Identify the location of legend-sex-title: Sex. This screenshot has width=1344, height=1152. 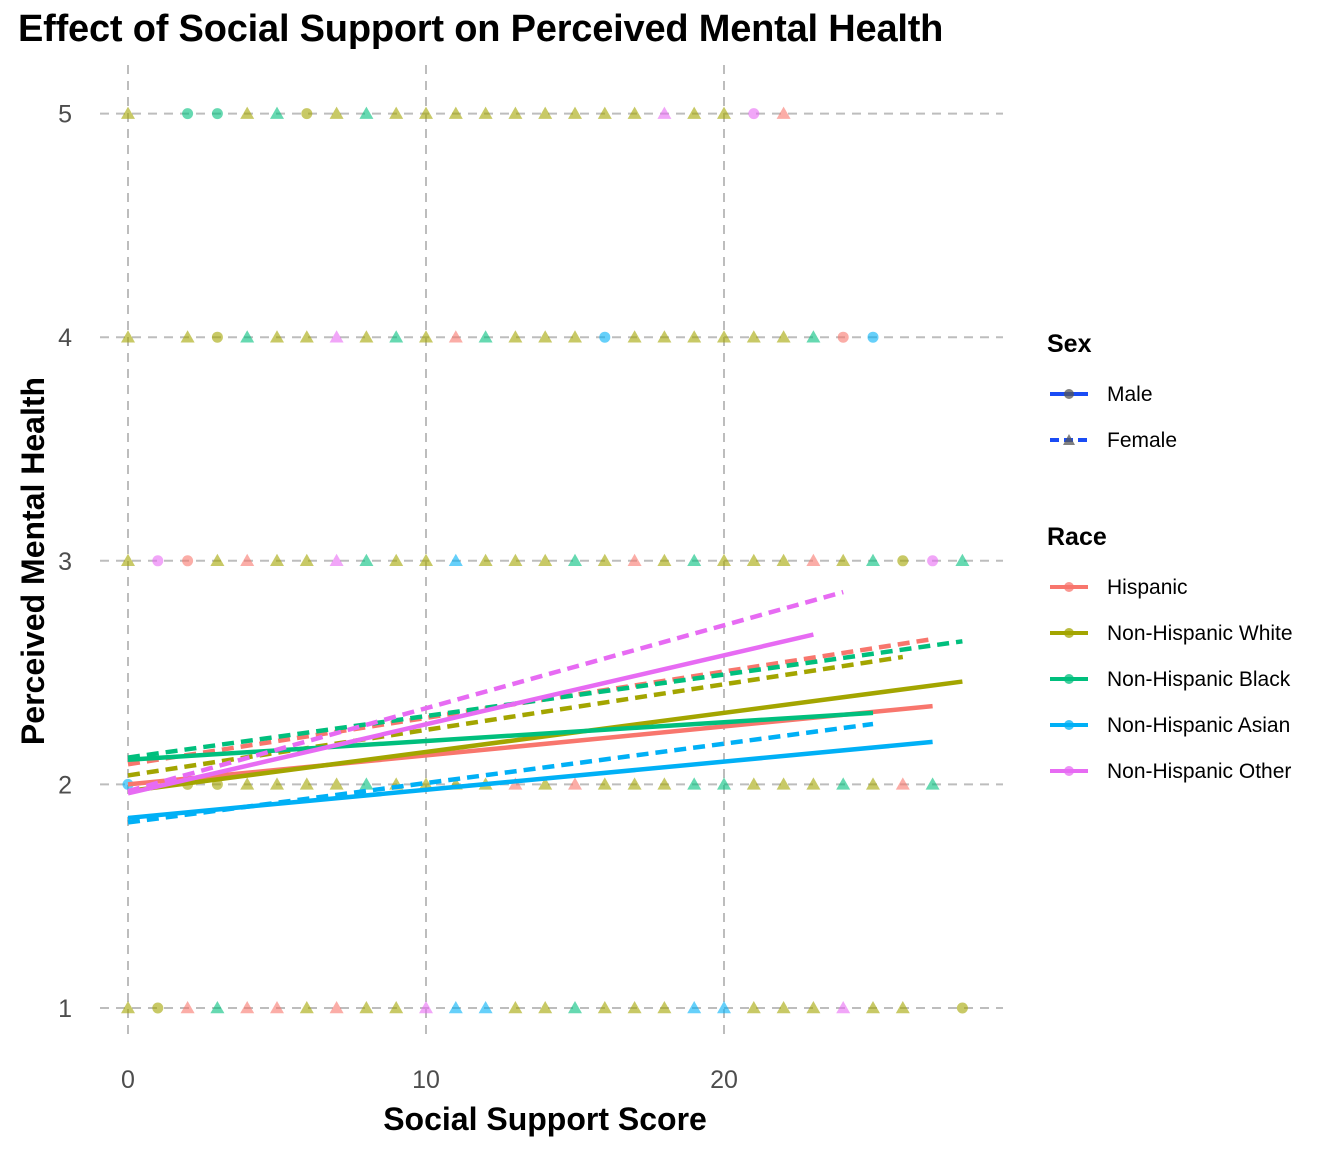
(1069, 344).